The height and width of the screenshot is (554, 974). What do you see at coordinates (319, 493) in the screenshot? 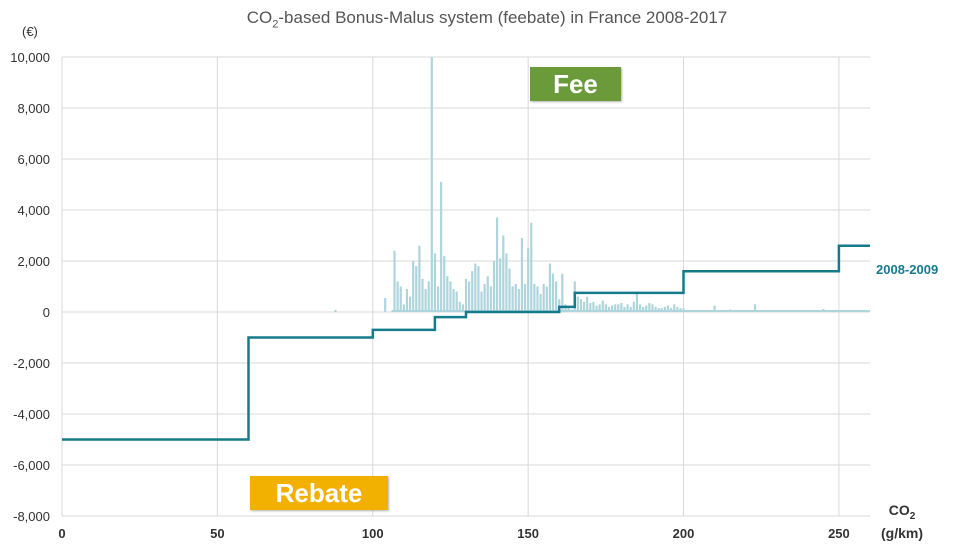
I see `rebate-annotation: Rebate` at bounding box center [319, 493].